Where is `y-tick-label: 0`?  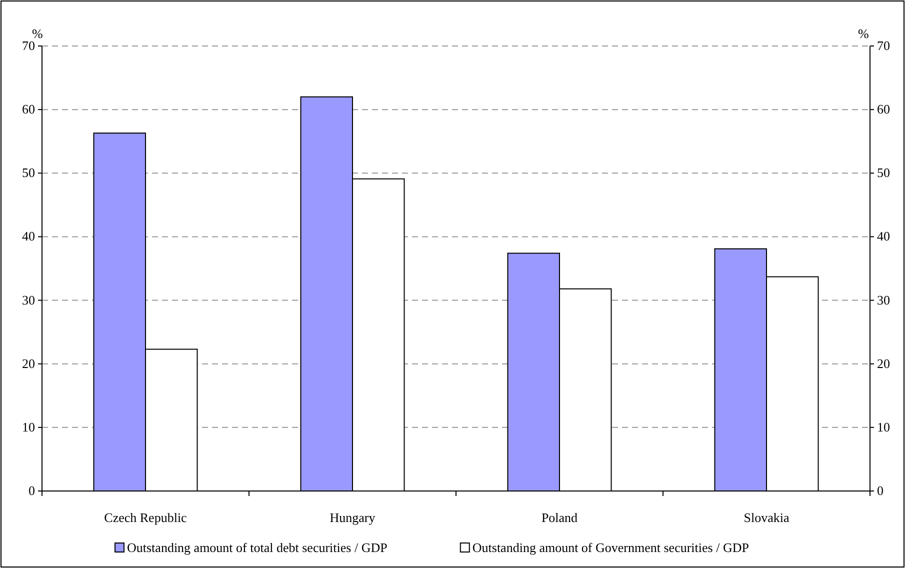 y-tick-label: 0 is located at coordinates (31, 490).